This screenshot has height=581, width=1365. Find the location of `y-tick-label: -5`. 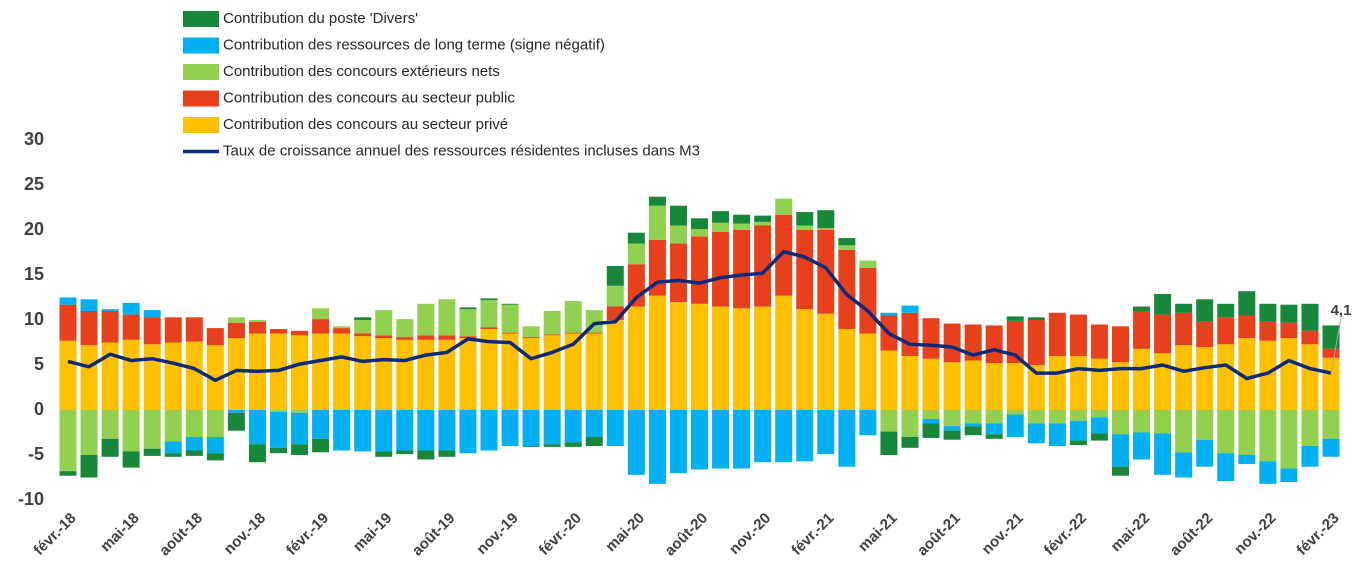

y-tick-label: -5 is located at coordinates (36, 454).